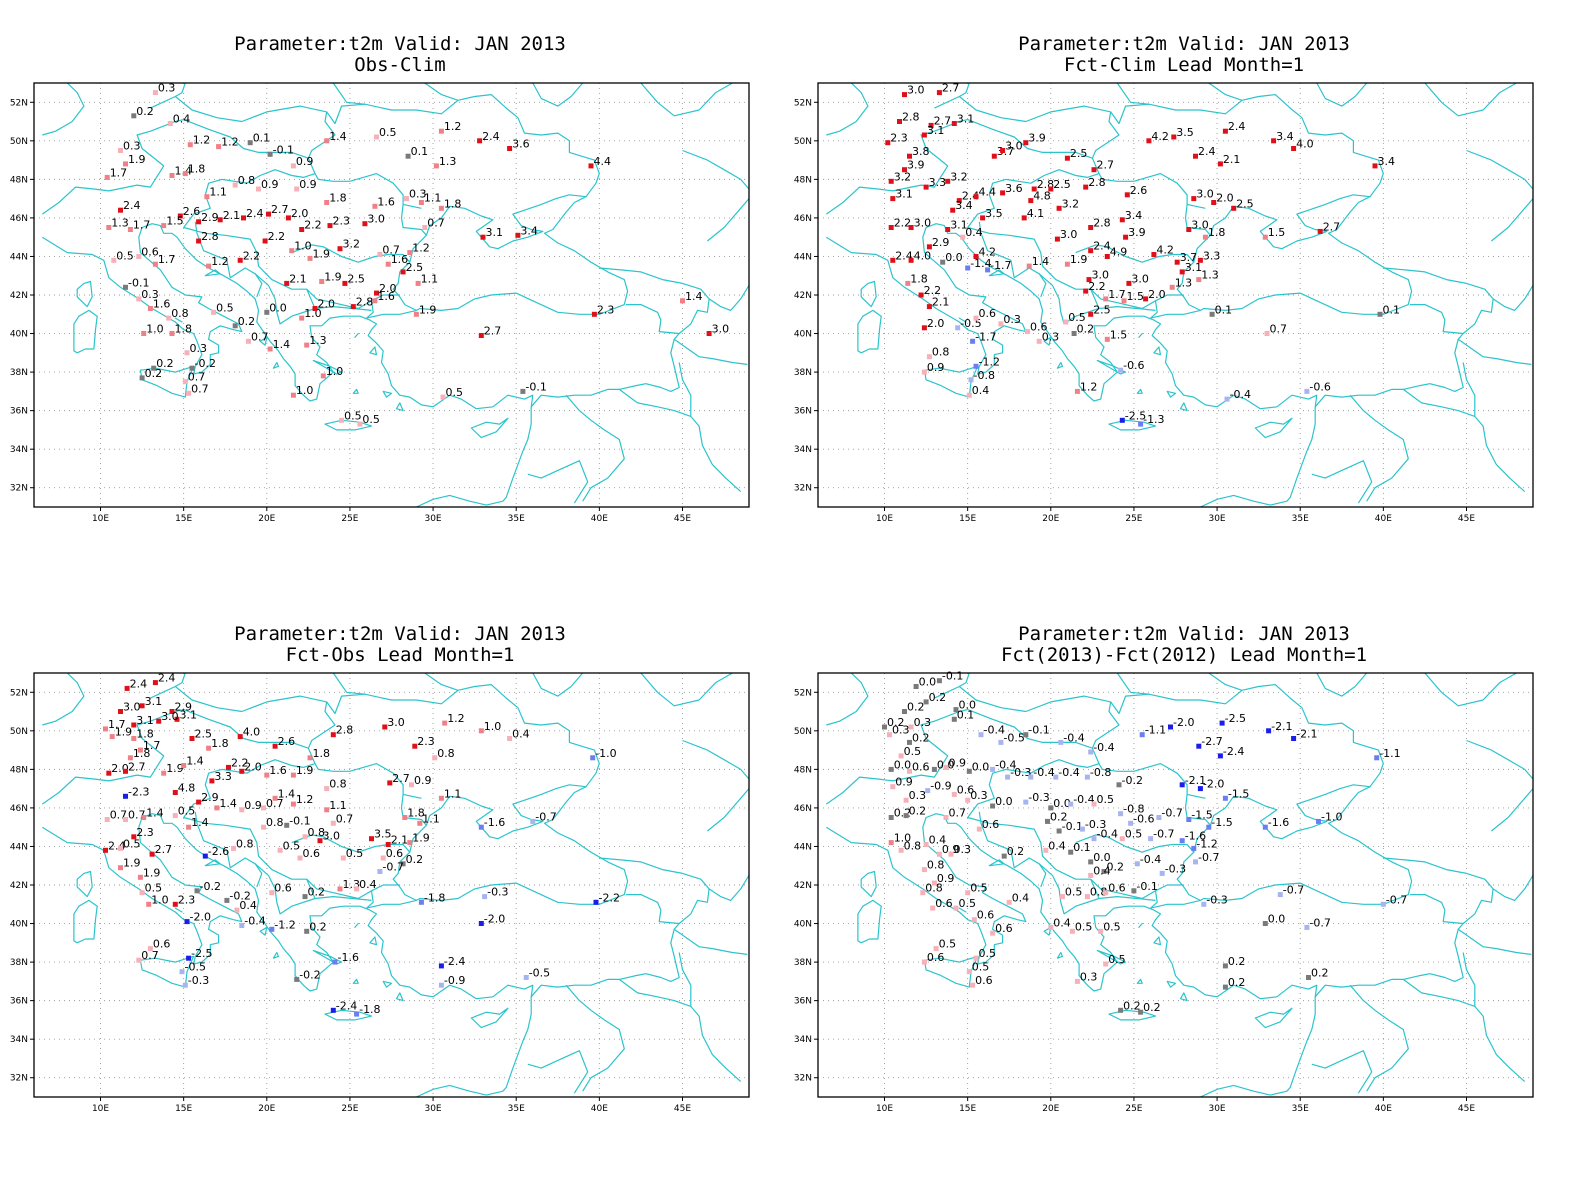 This screenshot has width=1596, height=1200. Describe the element at coordinates (1119, 252) in the screenshot. I see `station-value-label: 4.9` at that location.